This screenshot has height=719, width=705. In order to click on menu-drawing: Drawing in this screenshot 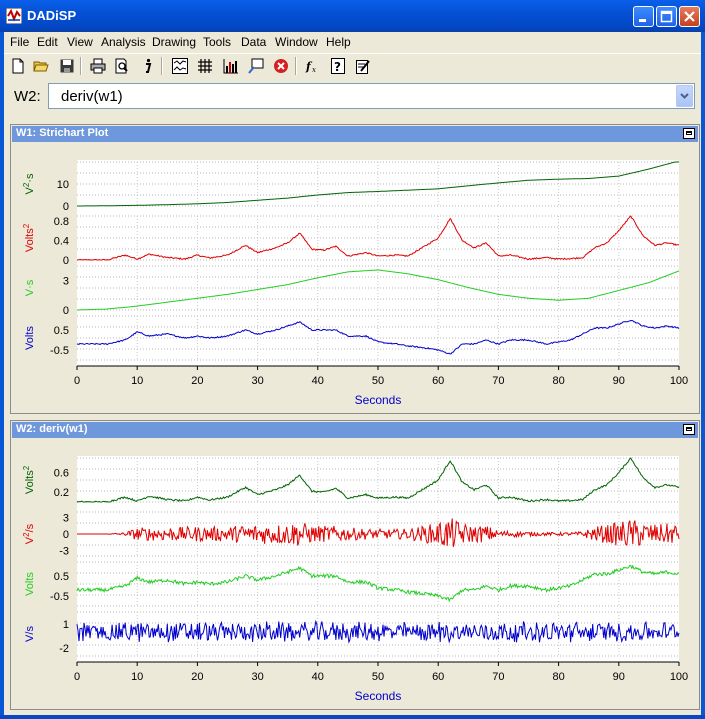, I will do `click(174, 42)`.